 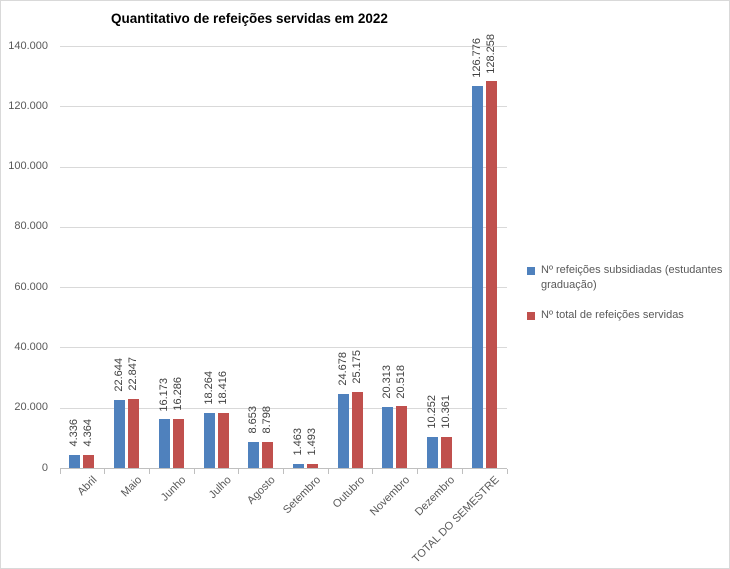 What do you see at coordinates (44, 467) in the screenshot?
I see `y-tick-label: 0` at bounding box center [44, 467].